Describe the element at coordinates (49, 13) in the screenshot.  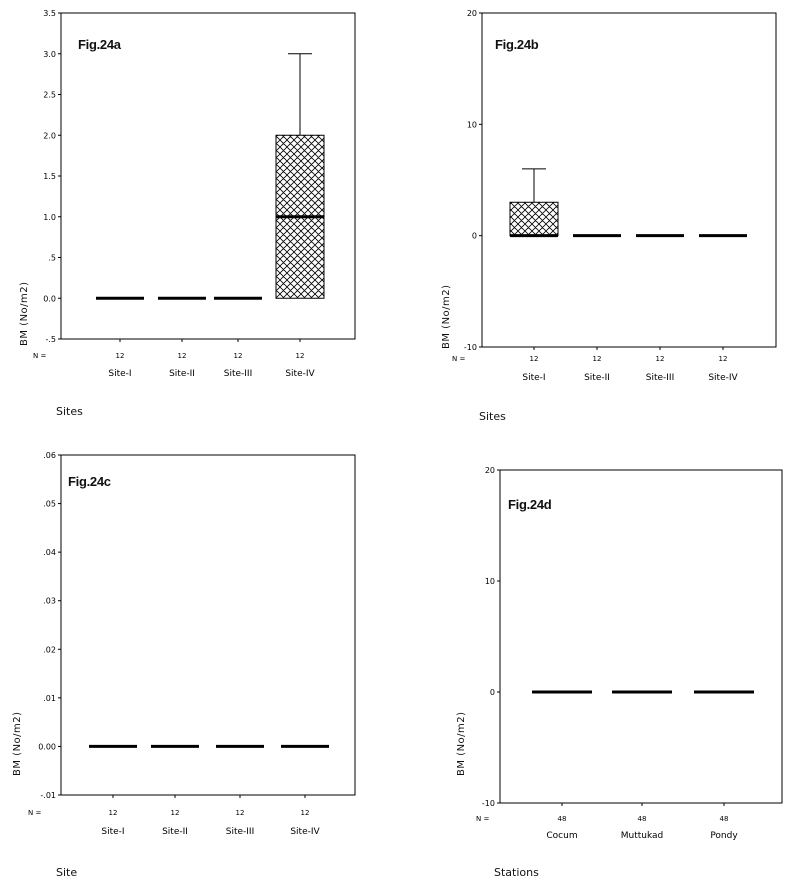
I see `y-tick-label-a: 3.5` at that location.